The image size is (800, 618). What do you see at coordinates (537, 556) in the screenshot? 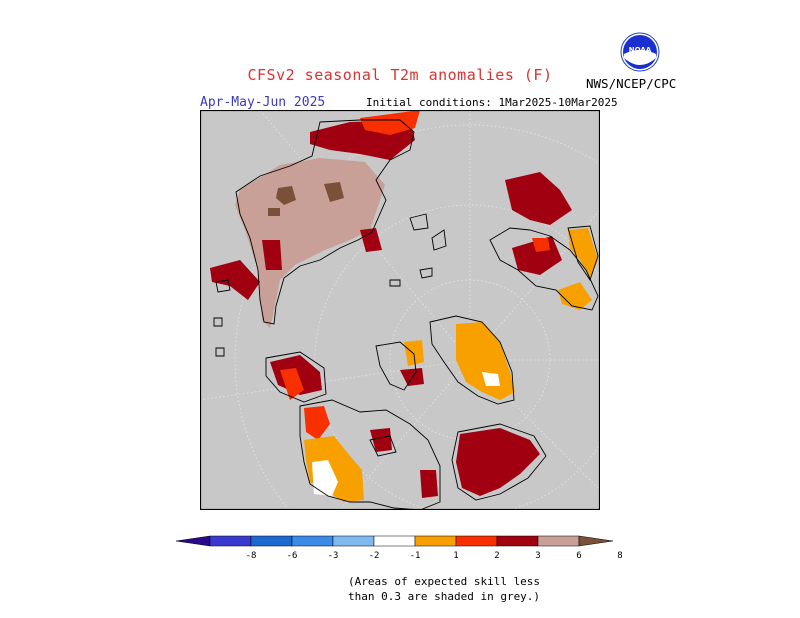
I see `colorbar-tick-label: 3` at bounding box center [537, 556].